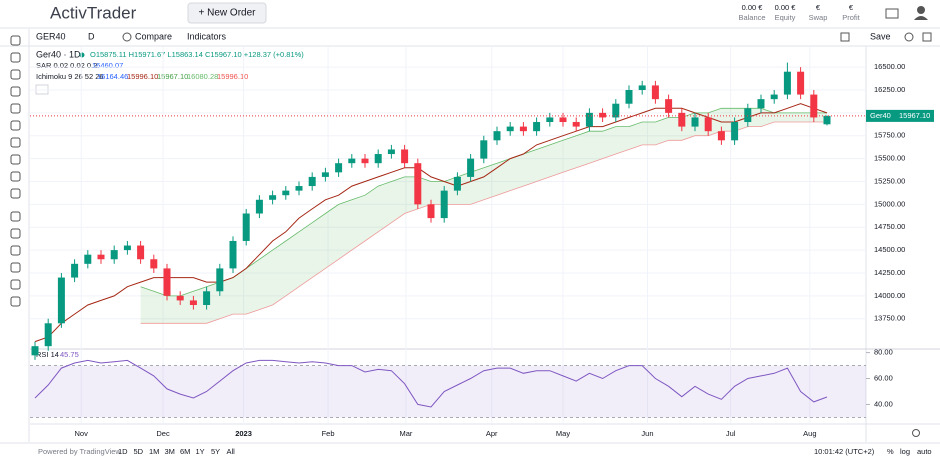  I want to click on new-order-label: + New Order, so click(228, 13).